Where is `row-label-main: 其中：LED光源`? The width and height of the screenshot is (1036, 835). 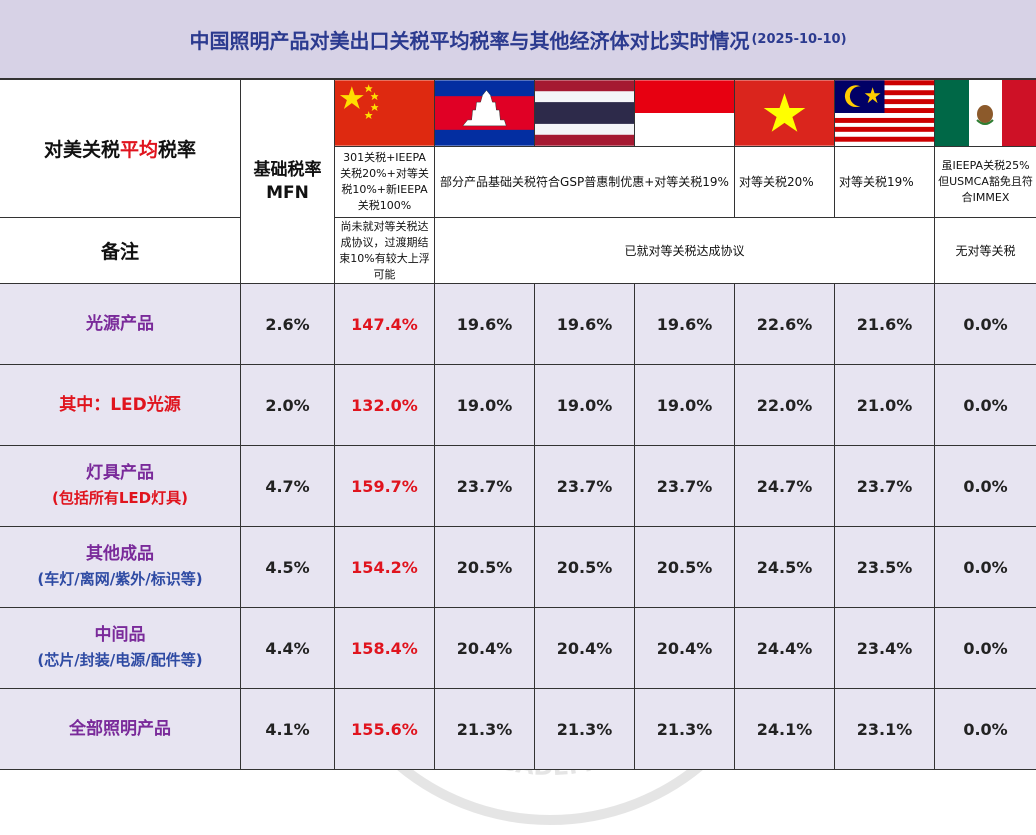 row-label-main: 其中：LED光源 is located at coordinates (120, 404).